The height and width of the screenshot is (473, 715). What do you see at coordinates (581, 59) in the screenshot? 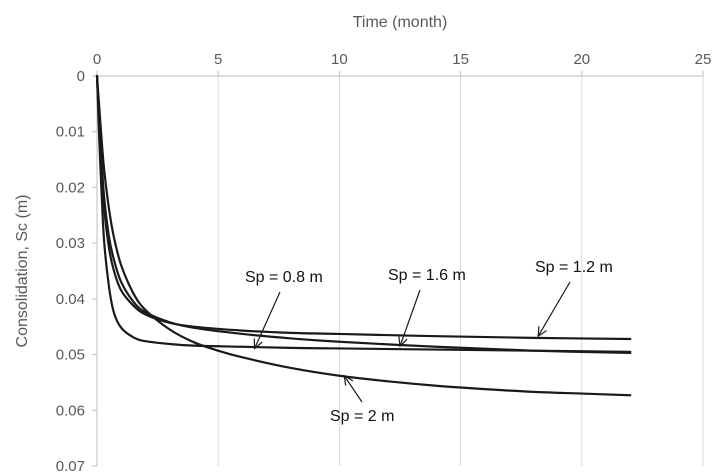
I see `x-tick-label: 20` at bounding box center [581, 59].